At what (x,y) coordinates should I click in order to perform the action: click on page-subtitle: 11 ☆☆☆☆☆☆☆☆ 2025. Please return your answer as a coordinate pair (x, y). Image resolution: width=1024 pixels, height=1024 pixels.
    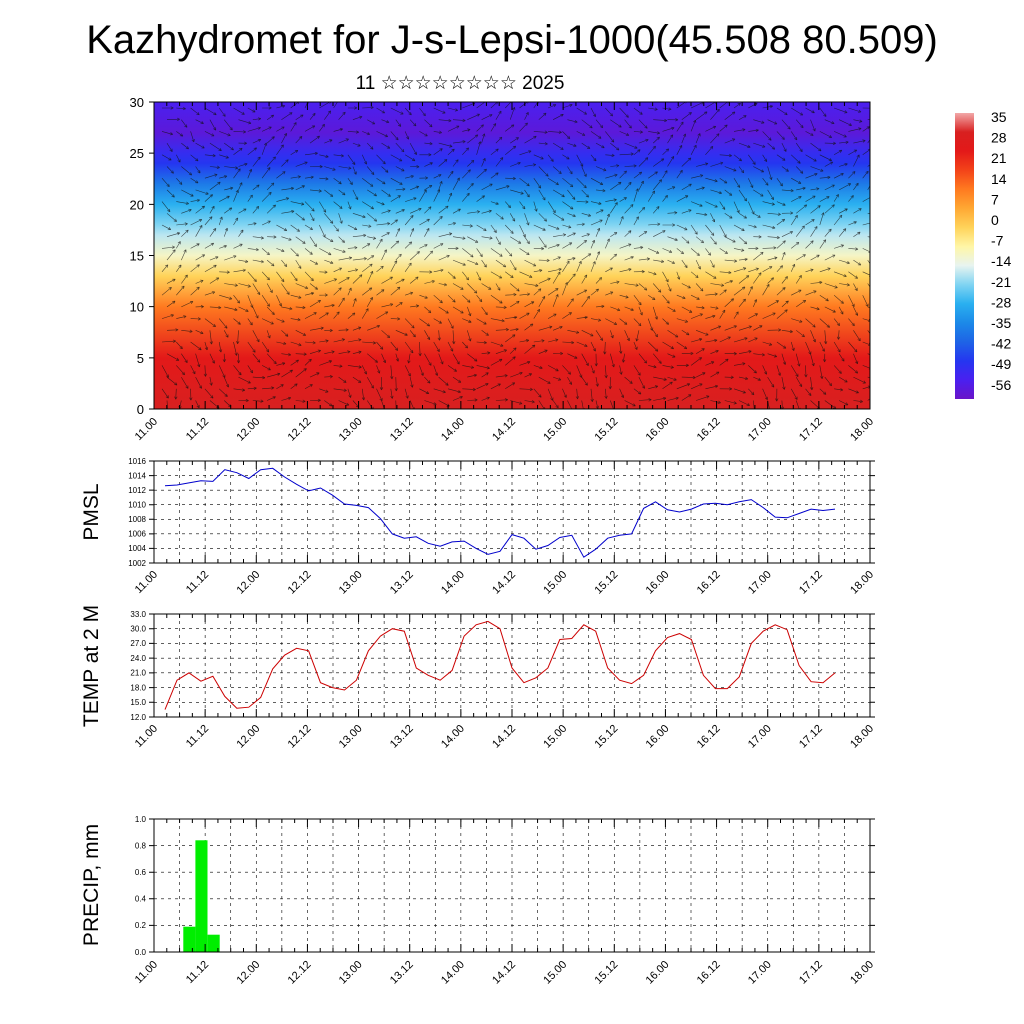
    Looking at the image, I should click on (460, 83).